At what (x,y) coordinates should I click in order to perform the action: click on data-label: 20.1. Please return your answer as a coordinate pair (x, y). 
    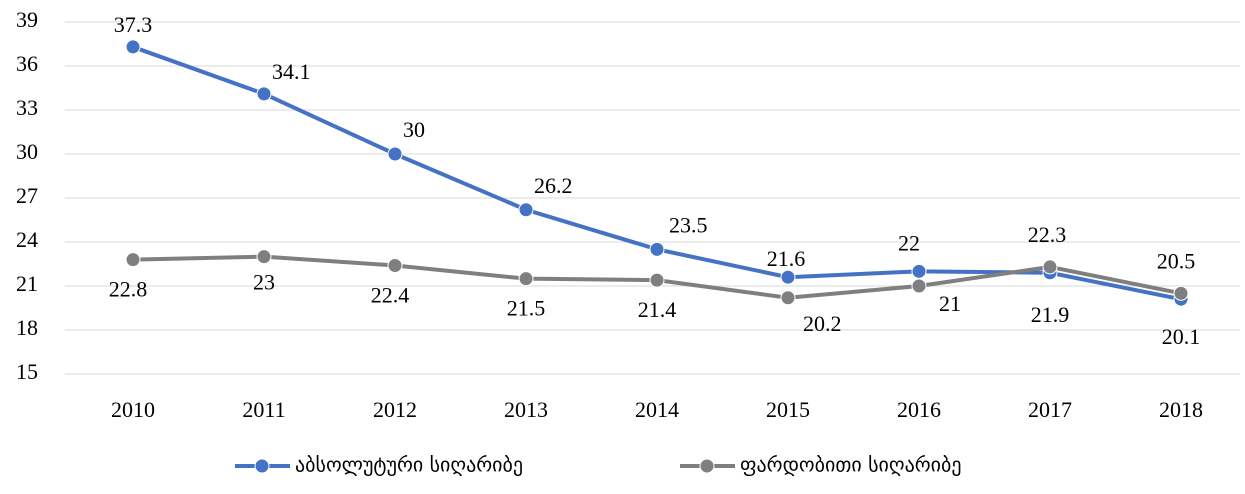
    Looking at the image, I should click on (1181, 336).